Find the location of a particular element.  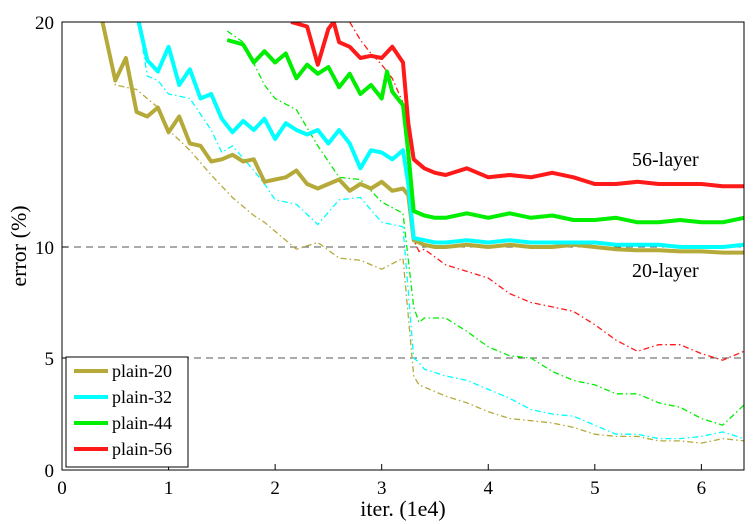

x-axis-label: iter. (1e4) is located at coordinates (403, 508).